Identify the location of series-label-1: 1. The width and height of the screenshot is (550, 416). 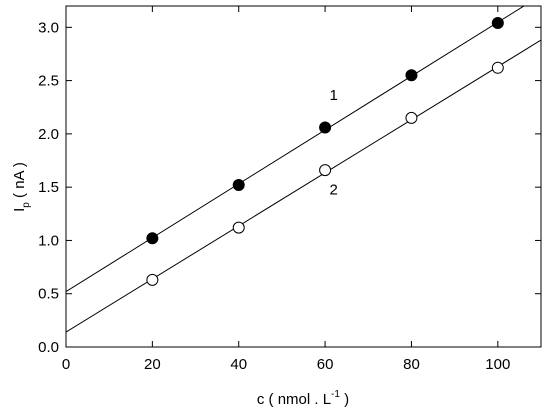
(334, 95).